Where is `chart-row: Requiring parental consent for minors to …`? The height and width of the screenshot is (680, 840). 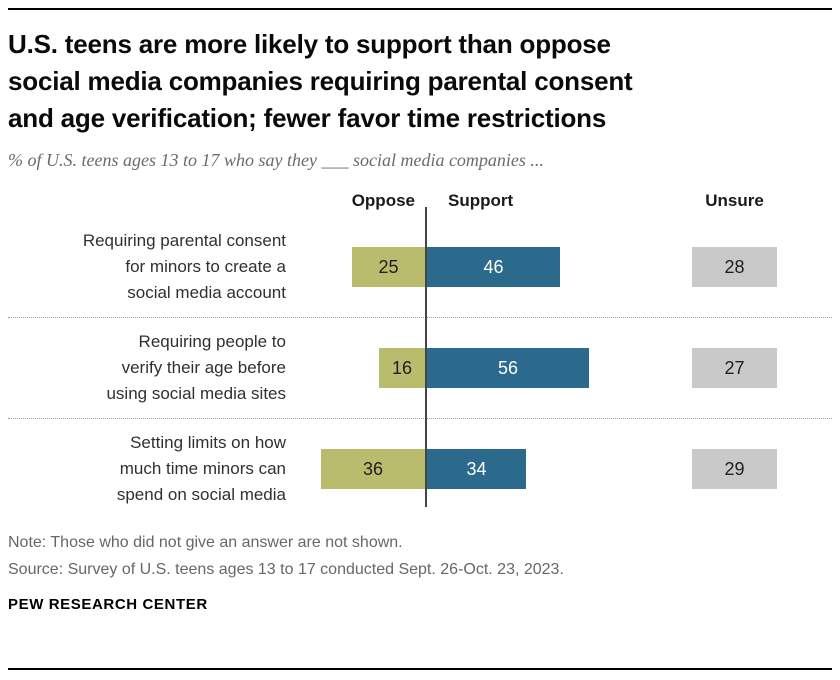 chart-row: Requiring parental consent for minors to … is located at coordinates (420, 267).